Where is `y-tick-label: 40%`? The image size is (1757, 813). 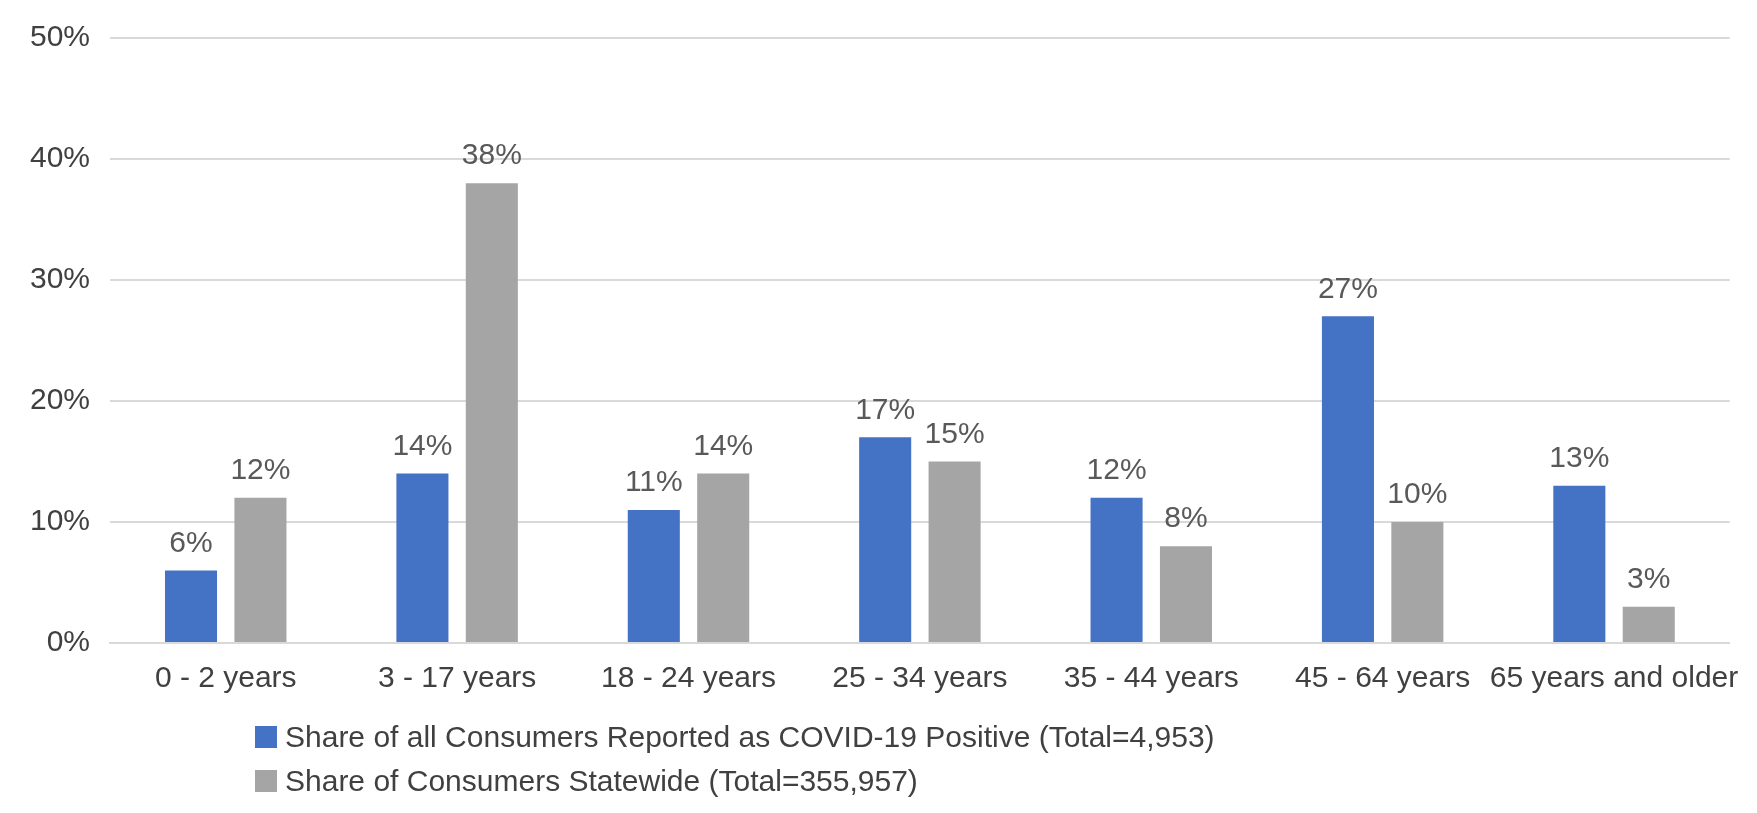 y-tick-label: 40% is located at coordinates (60, 157).